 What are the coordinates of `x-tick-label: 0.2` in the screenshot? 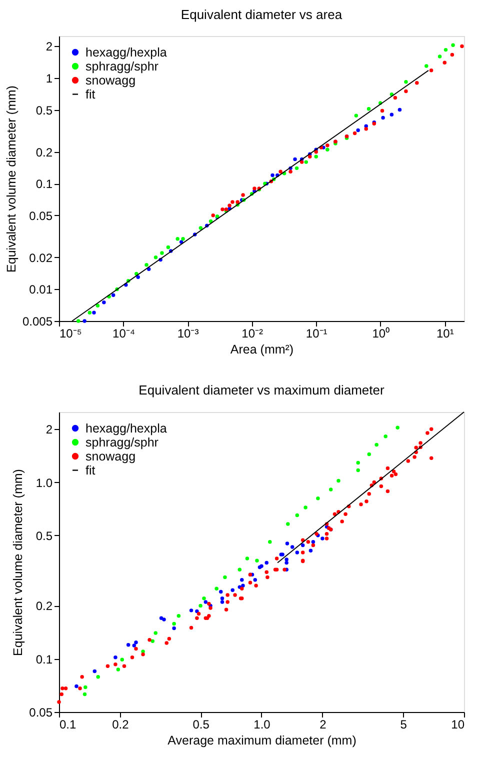 It's located at (121, 725).